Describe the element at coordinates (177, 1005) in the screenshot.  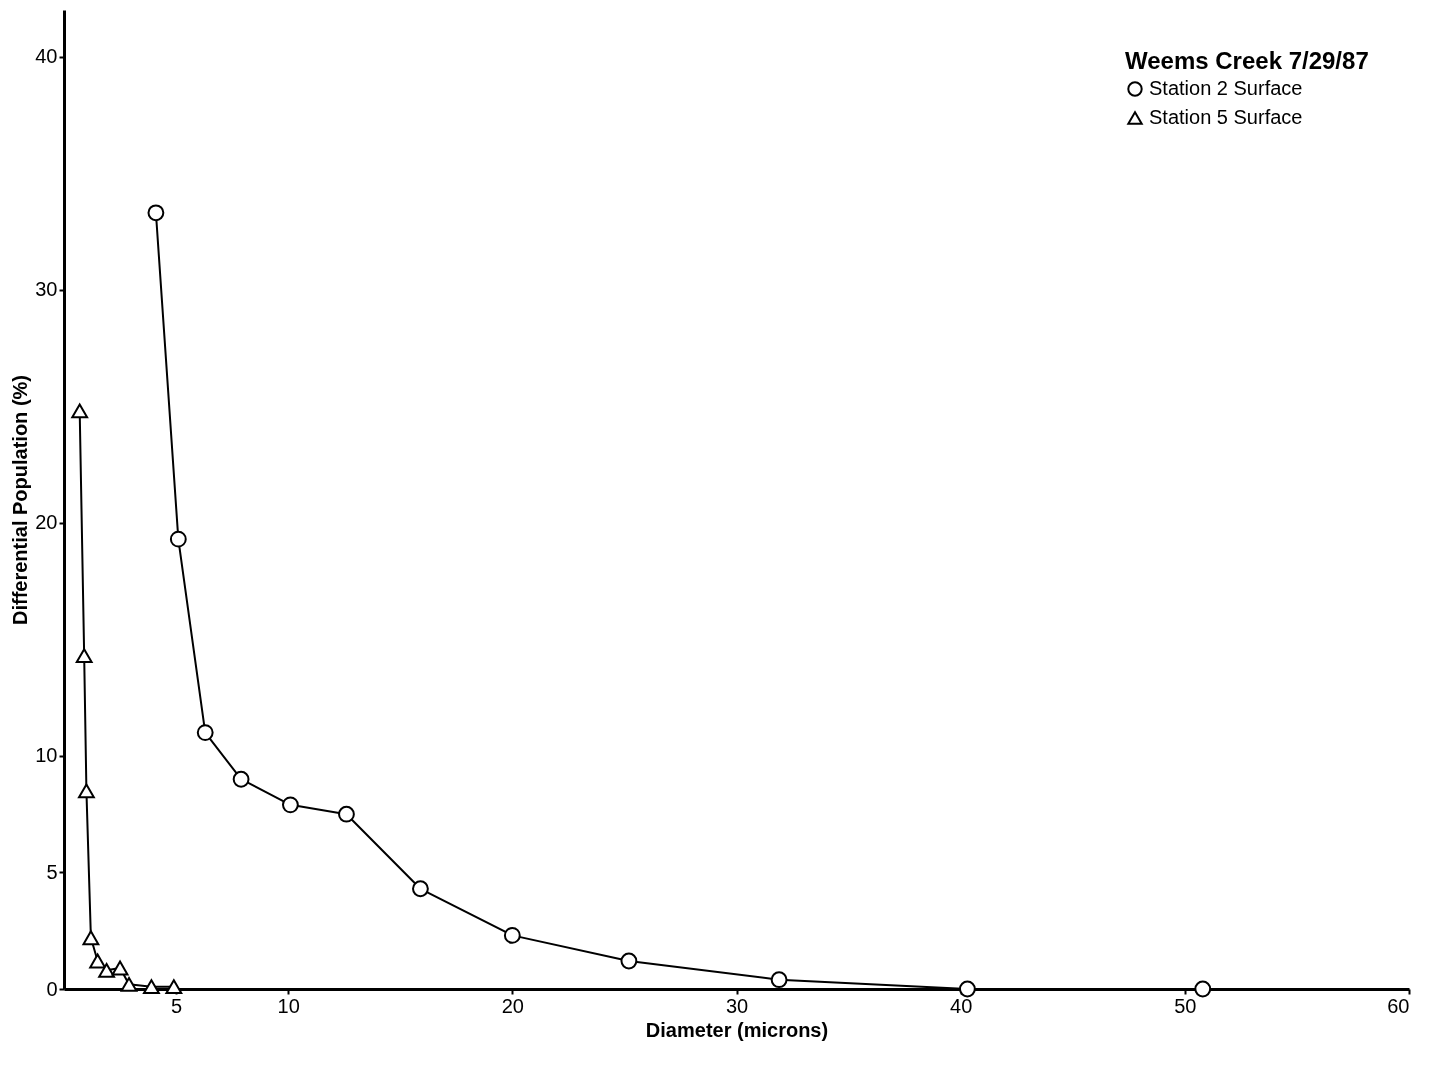
I see `x-tick-label: 5` at that location.